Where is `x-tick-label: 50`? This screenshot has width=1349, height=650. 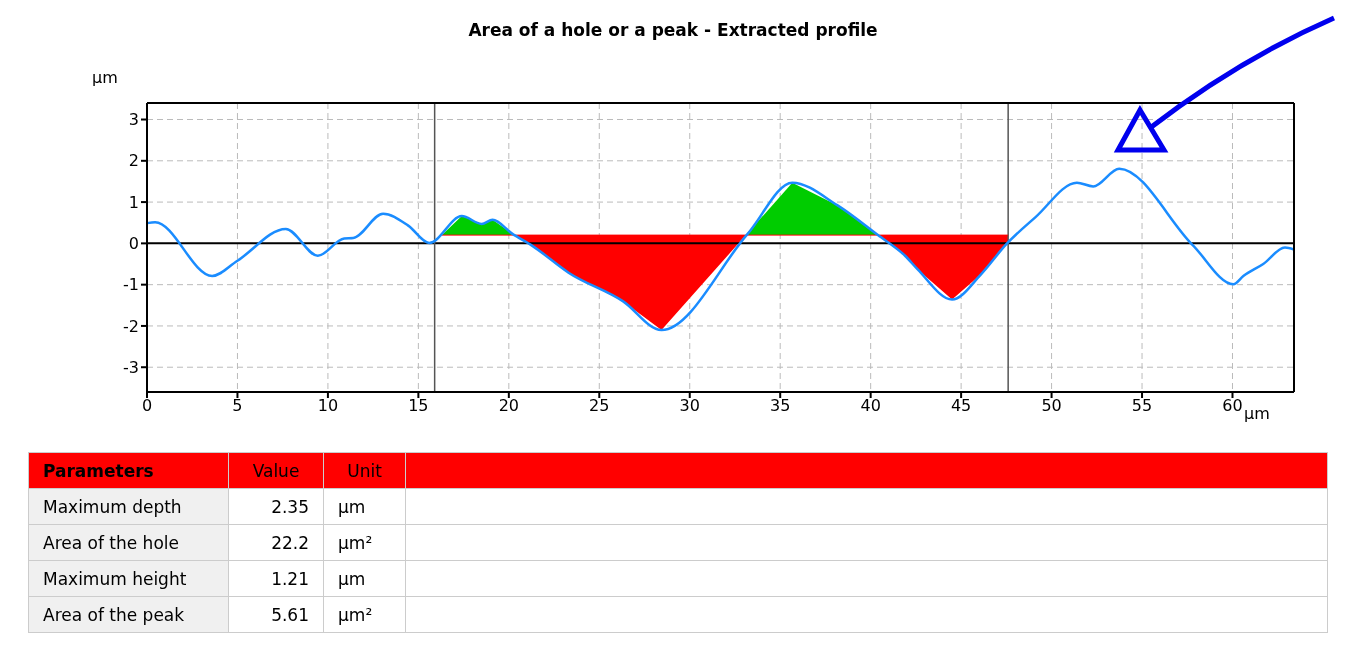 x-tick-label: 50 is located at coordinates (1051, 406).